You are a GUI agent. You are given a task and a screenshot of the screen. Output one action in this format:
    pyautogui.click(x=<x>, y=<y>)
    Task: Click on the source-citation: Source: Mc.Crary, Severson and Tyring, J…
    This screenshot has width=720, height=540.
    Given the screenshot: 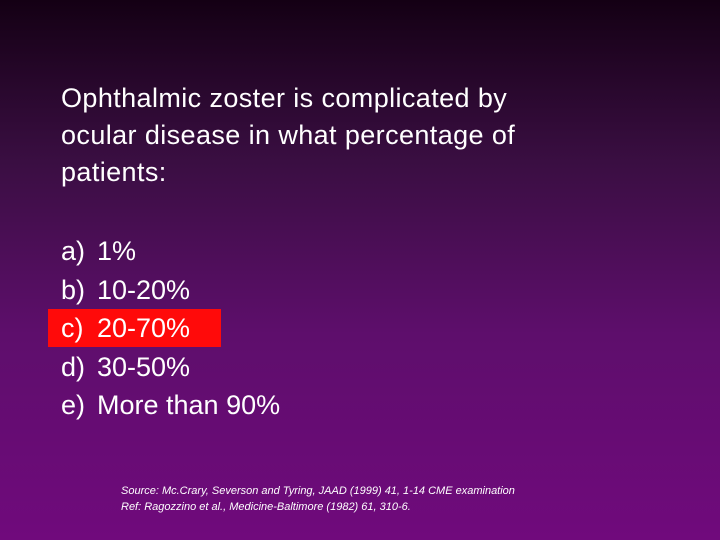 What is the action you would take?
    pyautogui.click(x=318, y=499)
    